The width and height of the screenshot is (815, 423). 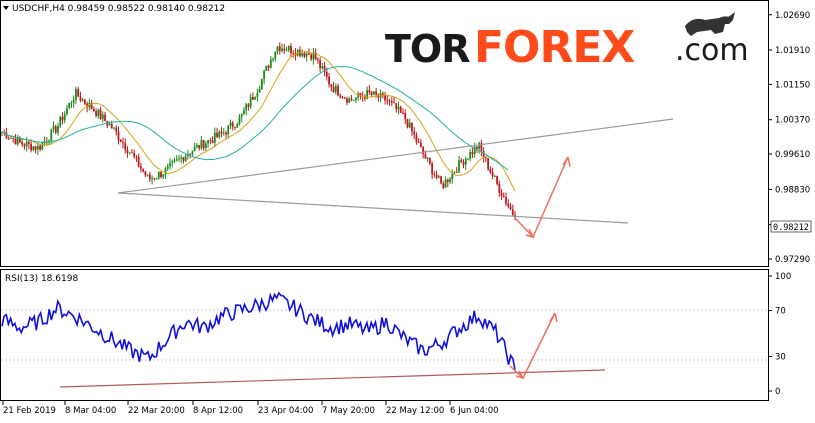 What do you see at coordinates (792, 121) in the screenshot?
I see `price-tick-label: 1.00370` at bounding box center [792, 121].